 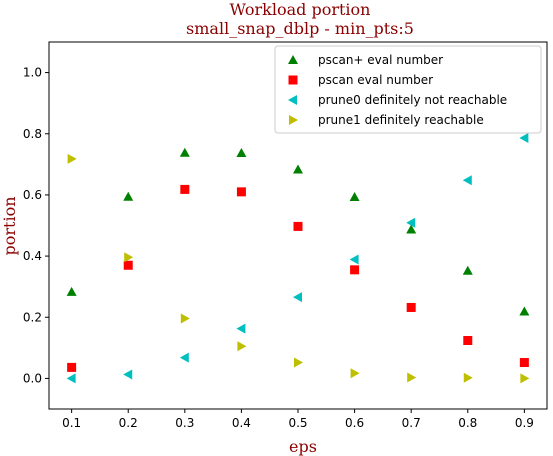 I want to click on legend-box, so click(x=408, y=89).